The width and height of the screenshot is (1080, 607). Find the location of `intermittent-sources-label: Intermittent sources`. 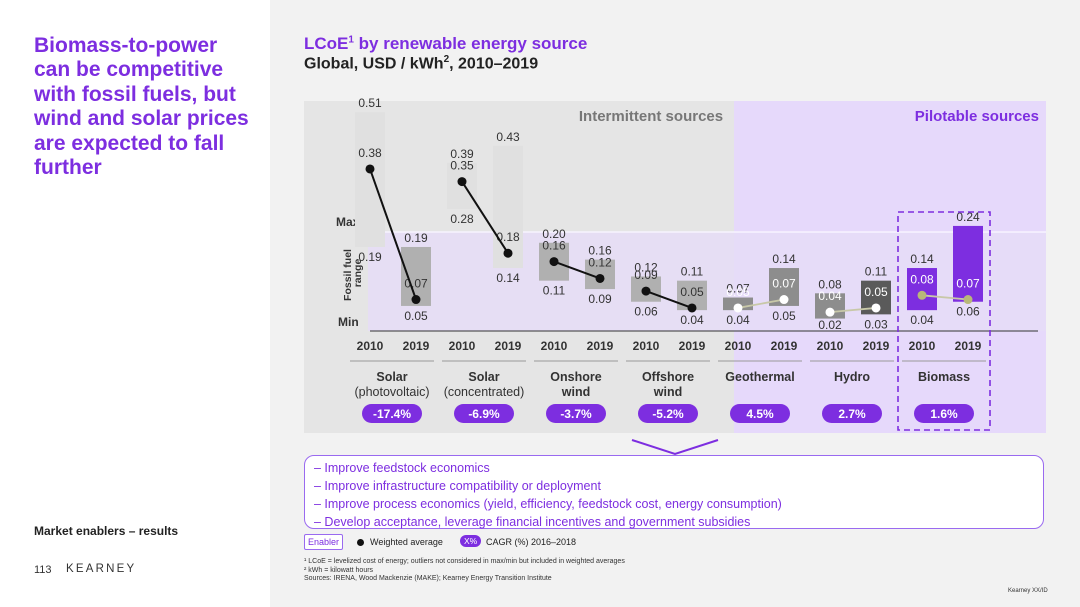

intermittent-sources-label: Intermittent sources is located at coordinates (651, 116).